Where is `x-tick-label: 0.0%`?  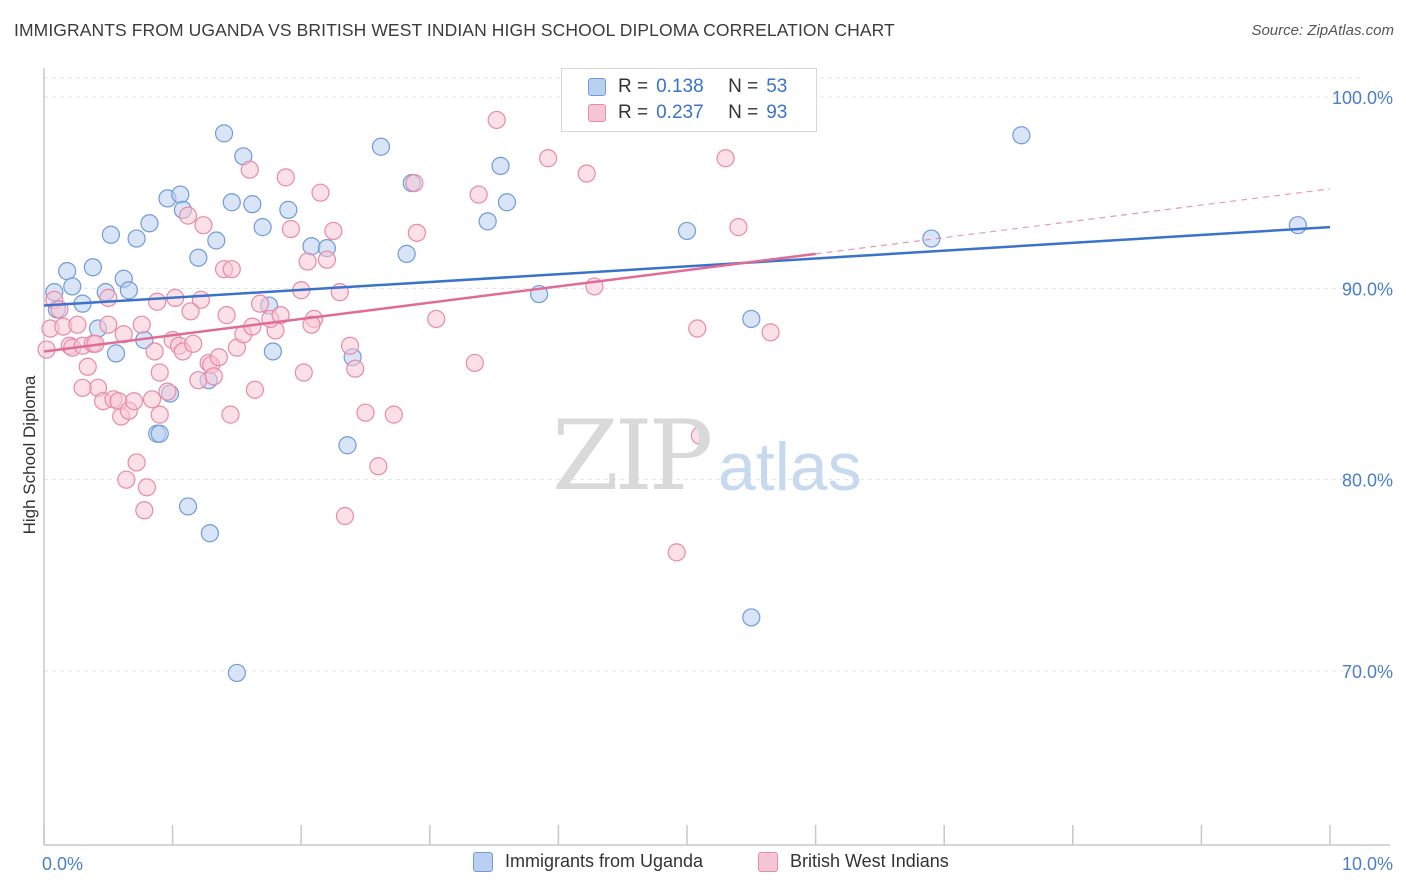 x-tick-label: 0.0% is located at coordinates (62, 864).